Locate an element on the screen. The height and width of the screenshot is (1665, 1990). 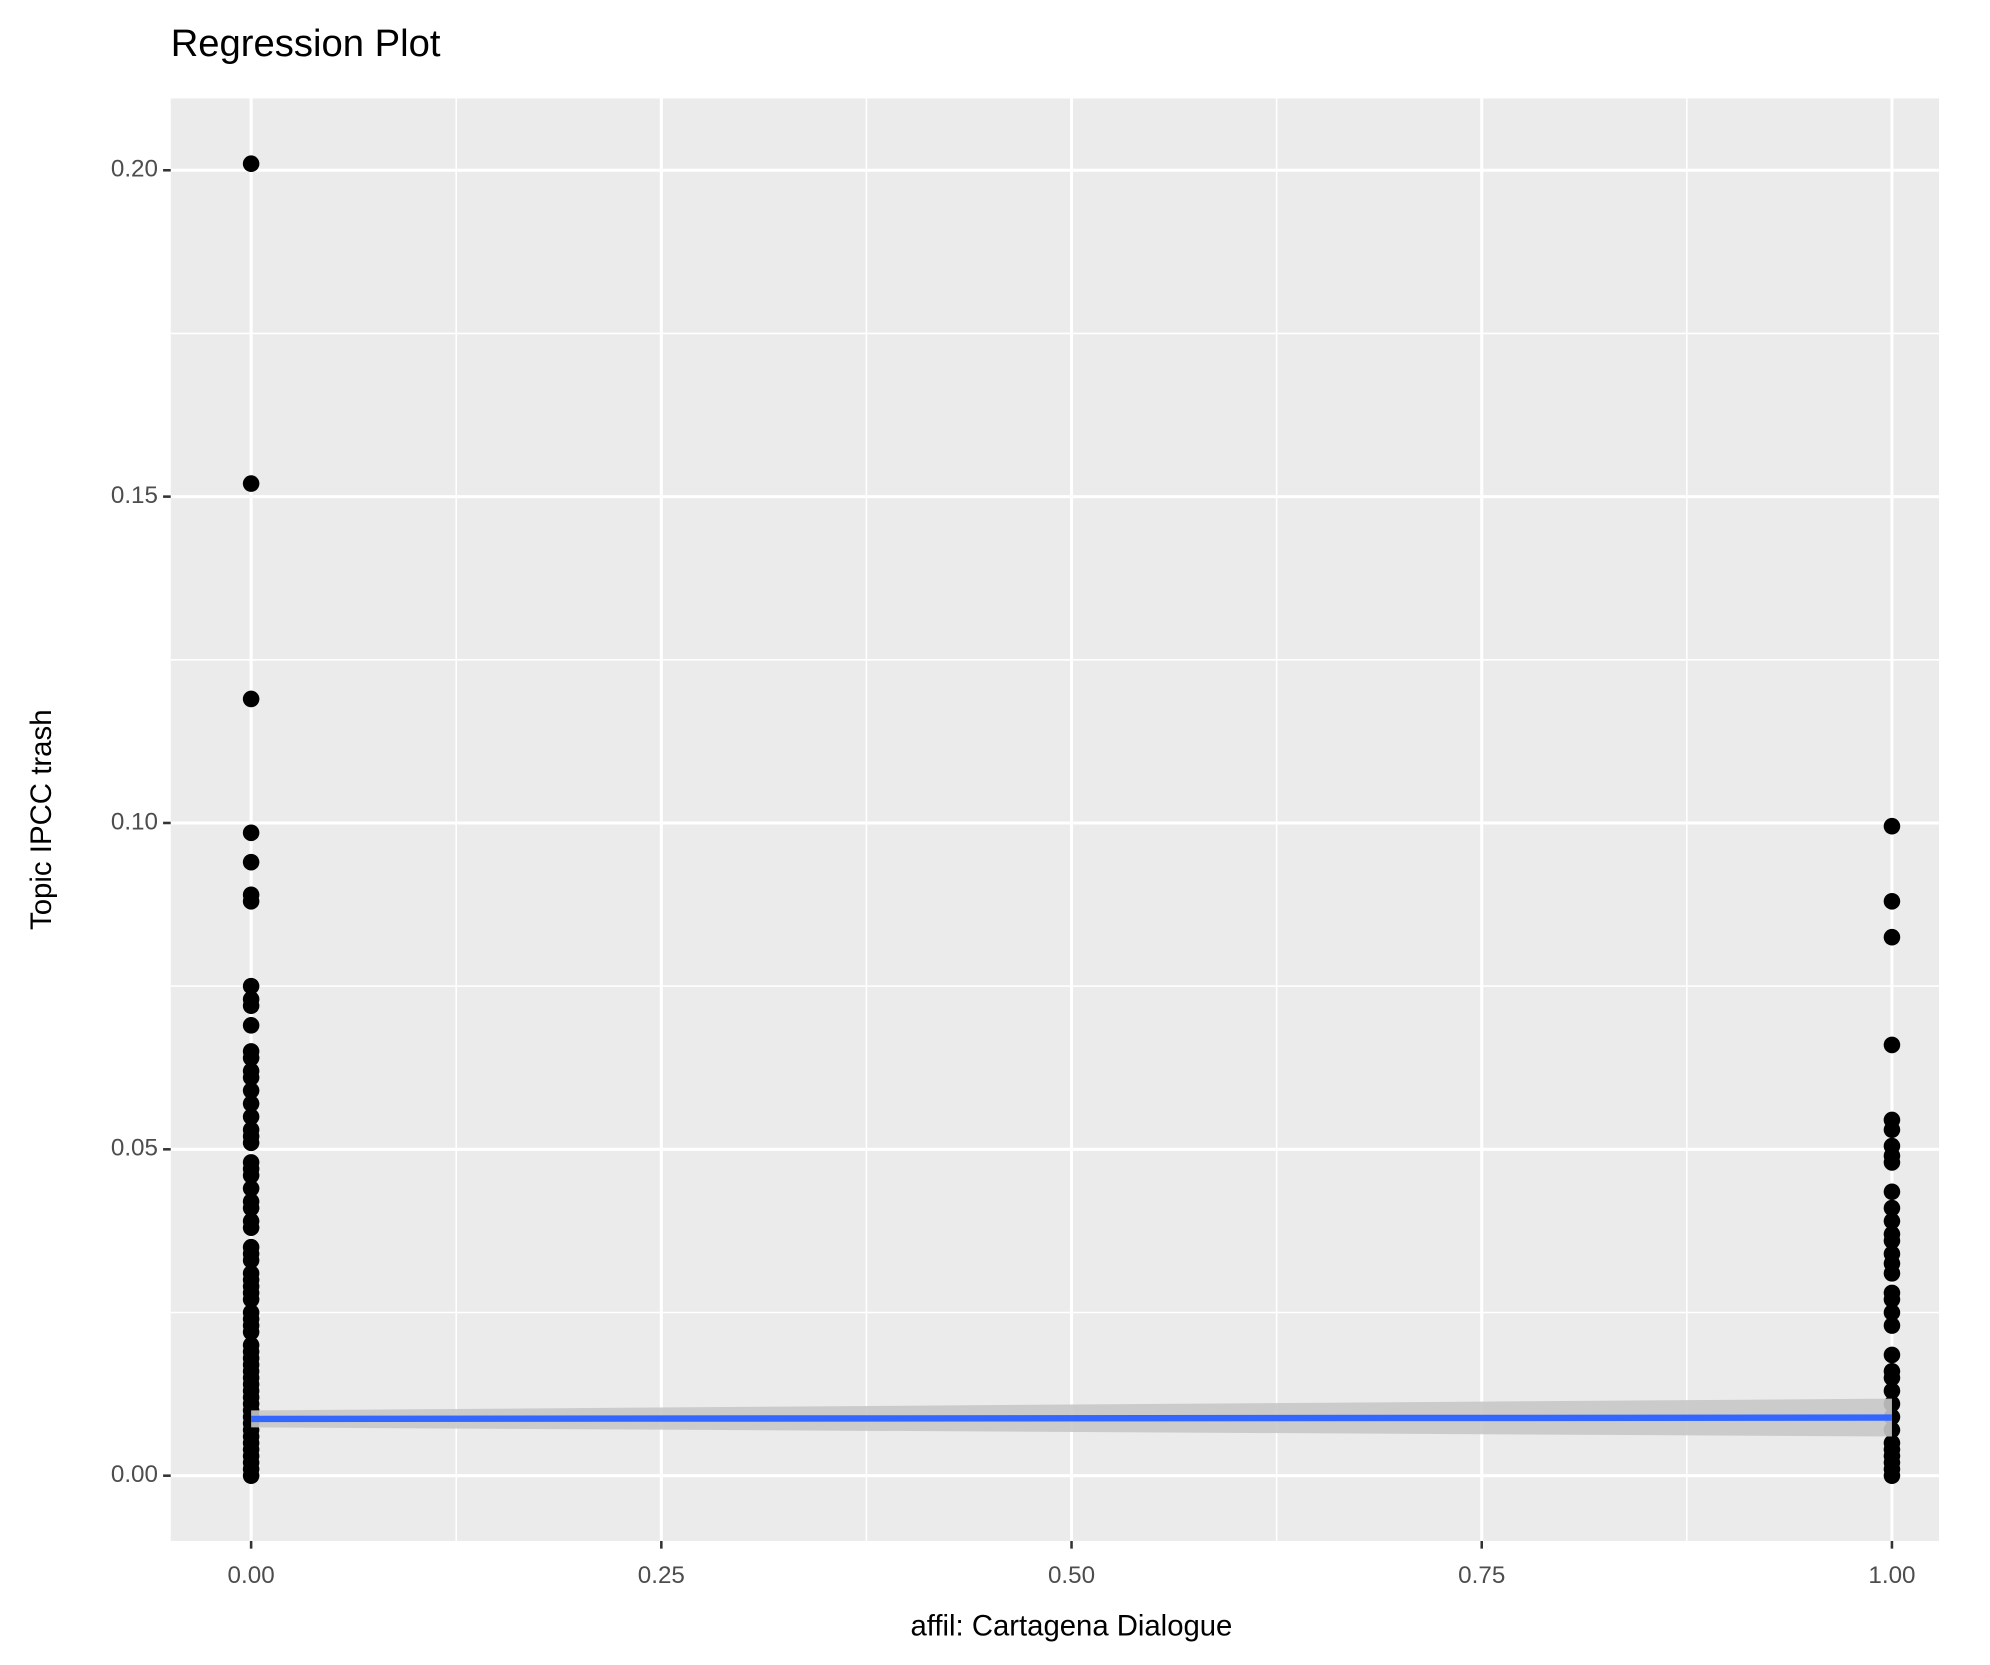
y-tick-label: 0.20 is located at coordinates (134, 169).